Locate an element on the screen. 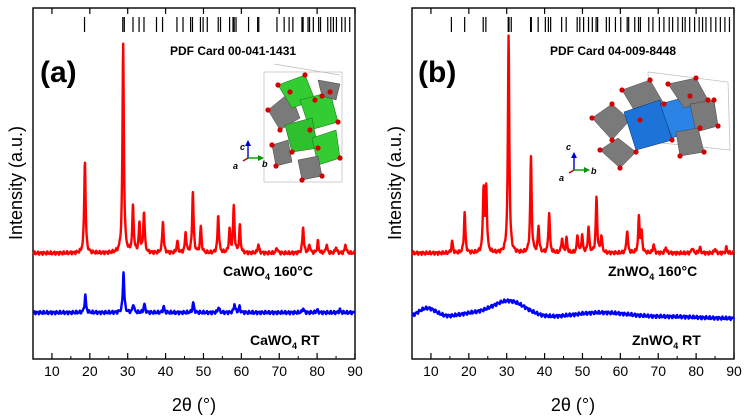 This screenshot has height=420, width=747. panel-a-pdf-card: PDF Card 00-041-1431 is located at coordinates (233, 51).